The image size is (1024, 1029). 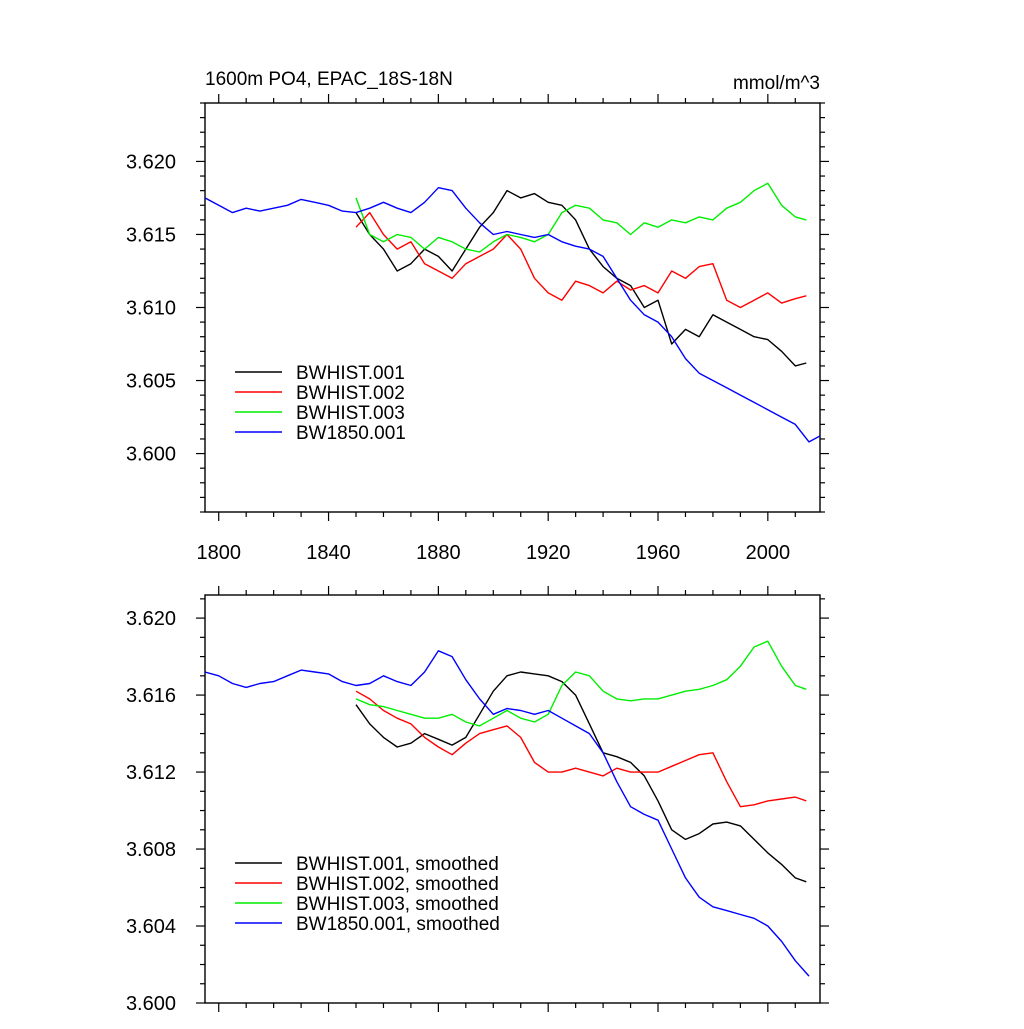 What do you see at coordinates (397, 884) in the screenshot?
I see `legend-label: BWHIST.002, smoothed` at bounding box center [397, 884].